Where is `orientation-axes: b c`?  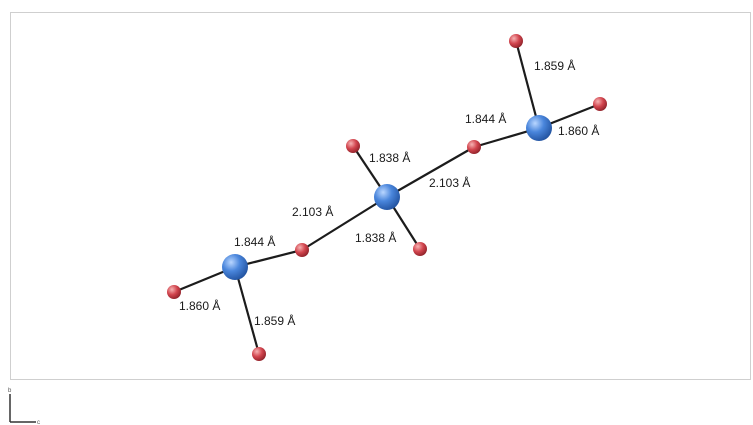
orientation-axes: b c is located at coordinates (24, 406).